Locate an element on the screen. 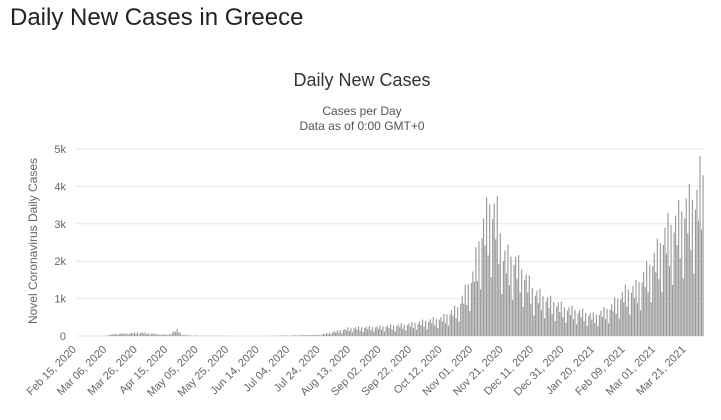 This screenshot has height=420, width=721. page-title: Daily New Cases in Greece is located at coordinates (157, 17).